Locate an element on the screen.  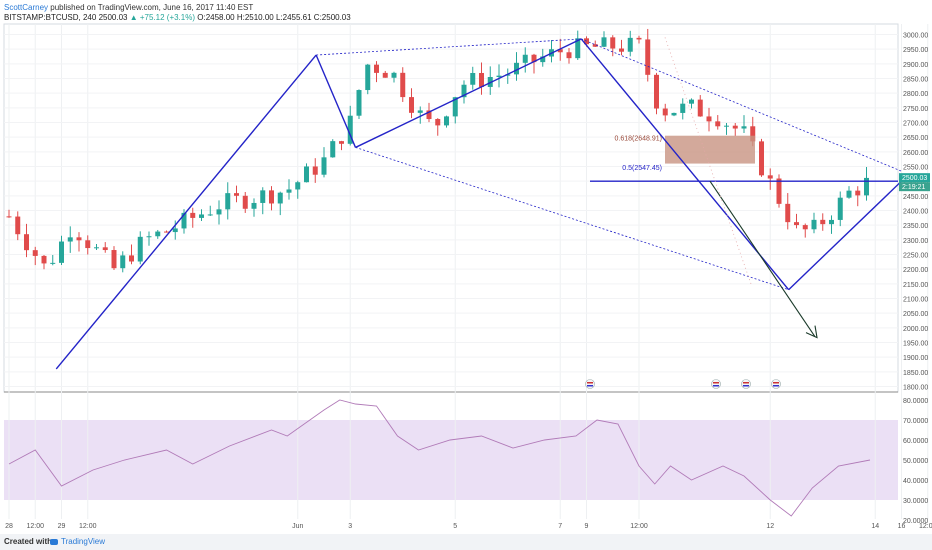
x-tick-label: 7 is located at coordinates (560, 526).